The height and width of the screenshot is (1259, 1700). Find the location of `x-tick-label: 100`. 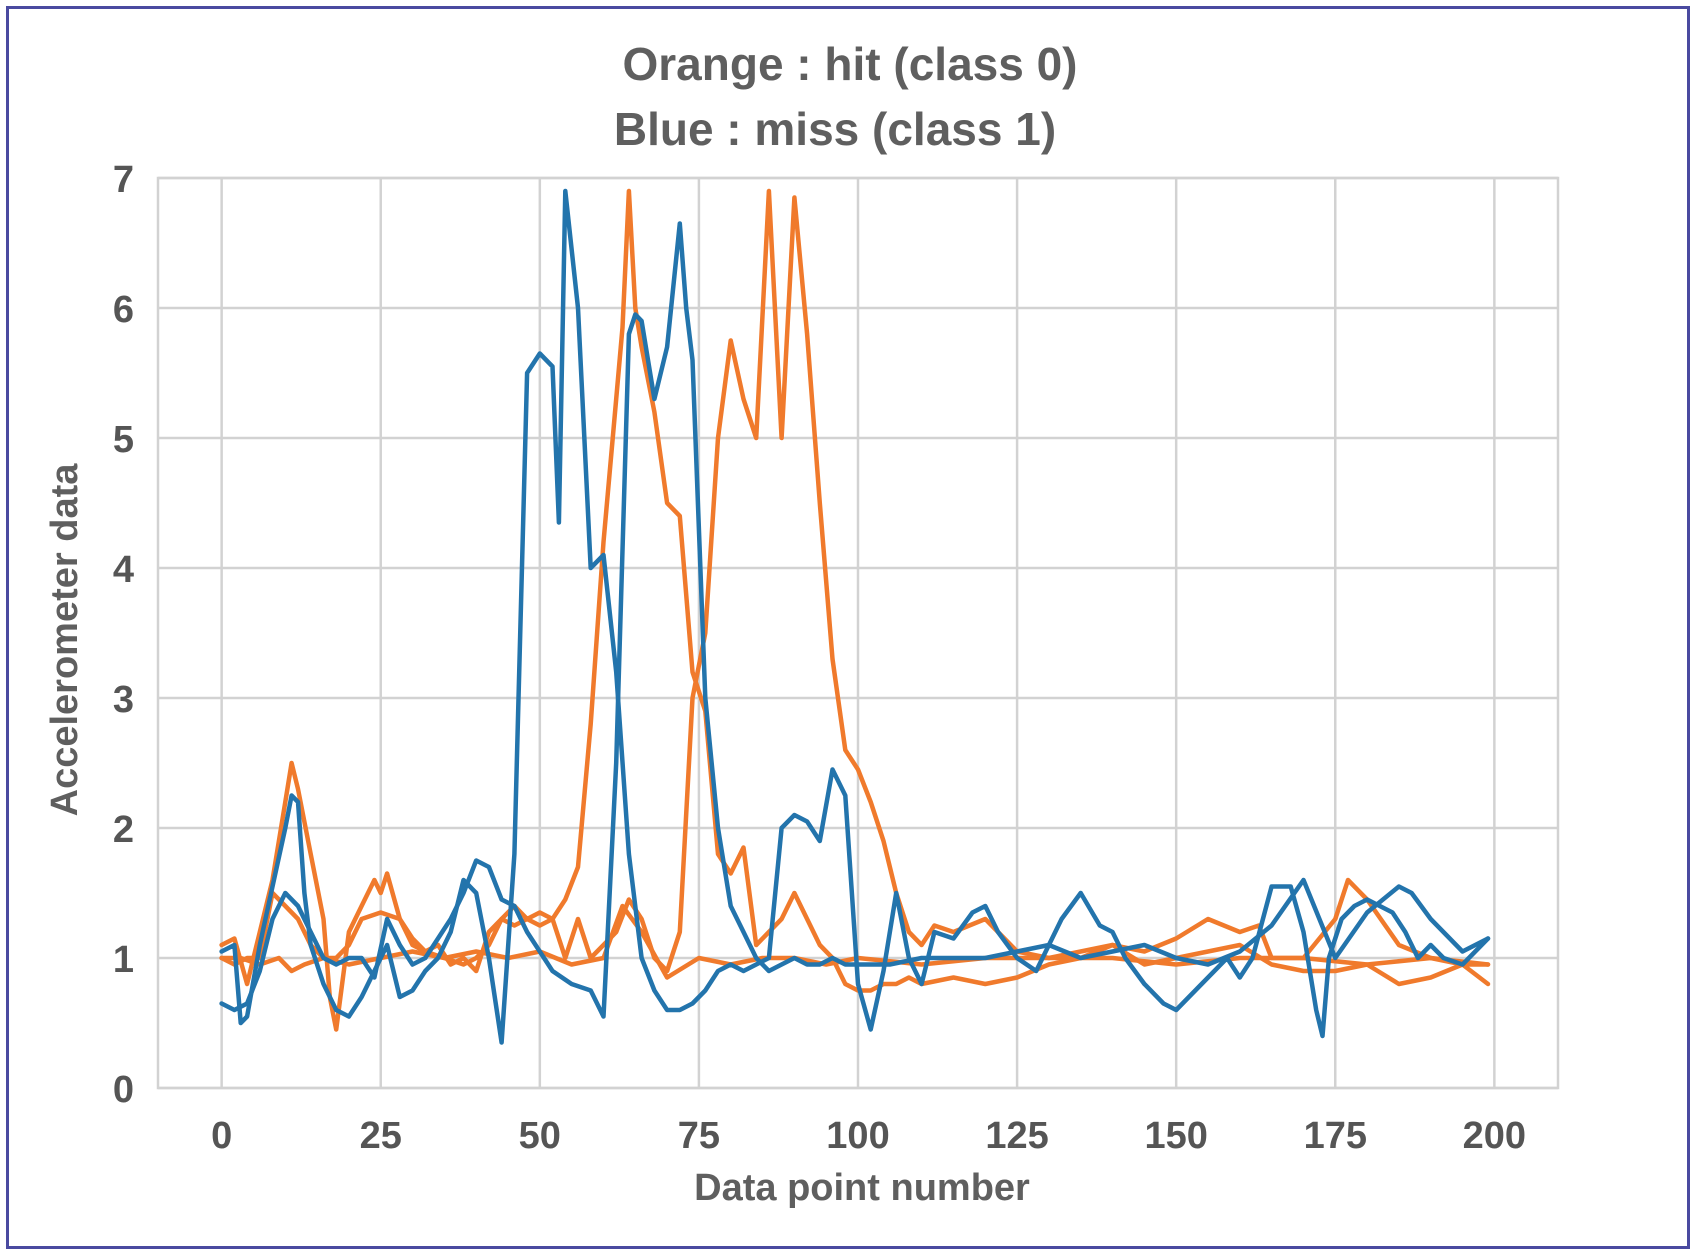

x-tick-label: 100 is located at coordinates (857, 1136).